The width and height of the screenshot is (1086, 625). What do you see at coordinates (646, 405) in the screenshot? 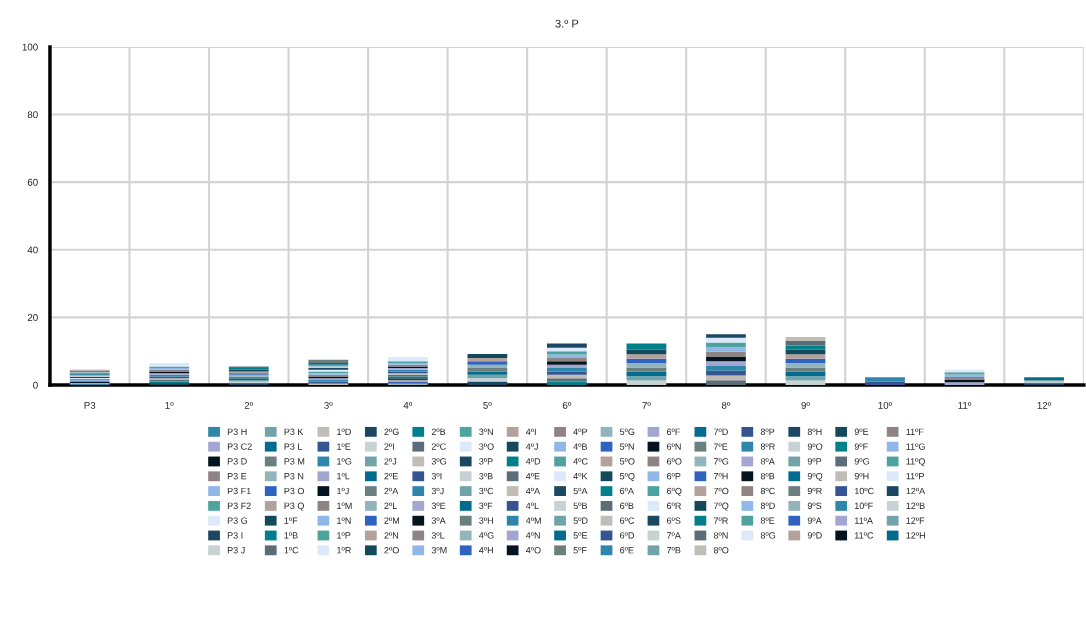
I see `x-tick-label: 7º` at bounding box center [646, 405].